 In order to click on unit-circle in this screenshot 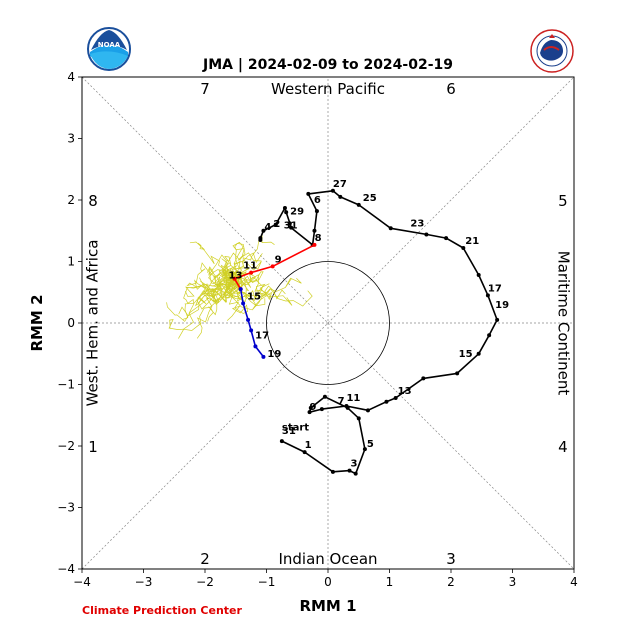, I will do `click(328, 323)`.